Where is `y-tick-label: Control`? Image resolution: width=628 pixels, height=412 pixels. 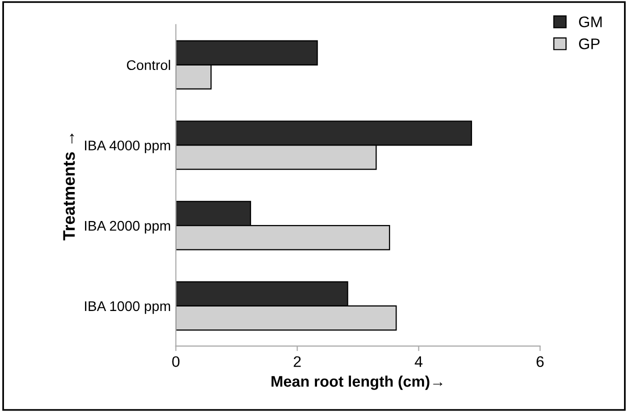
y-tick-label: Control is located at coordinates (148, 65).